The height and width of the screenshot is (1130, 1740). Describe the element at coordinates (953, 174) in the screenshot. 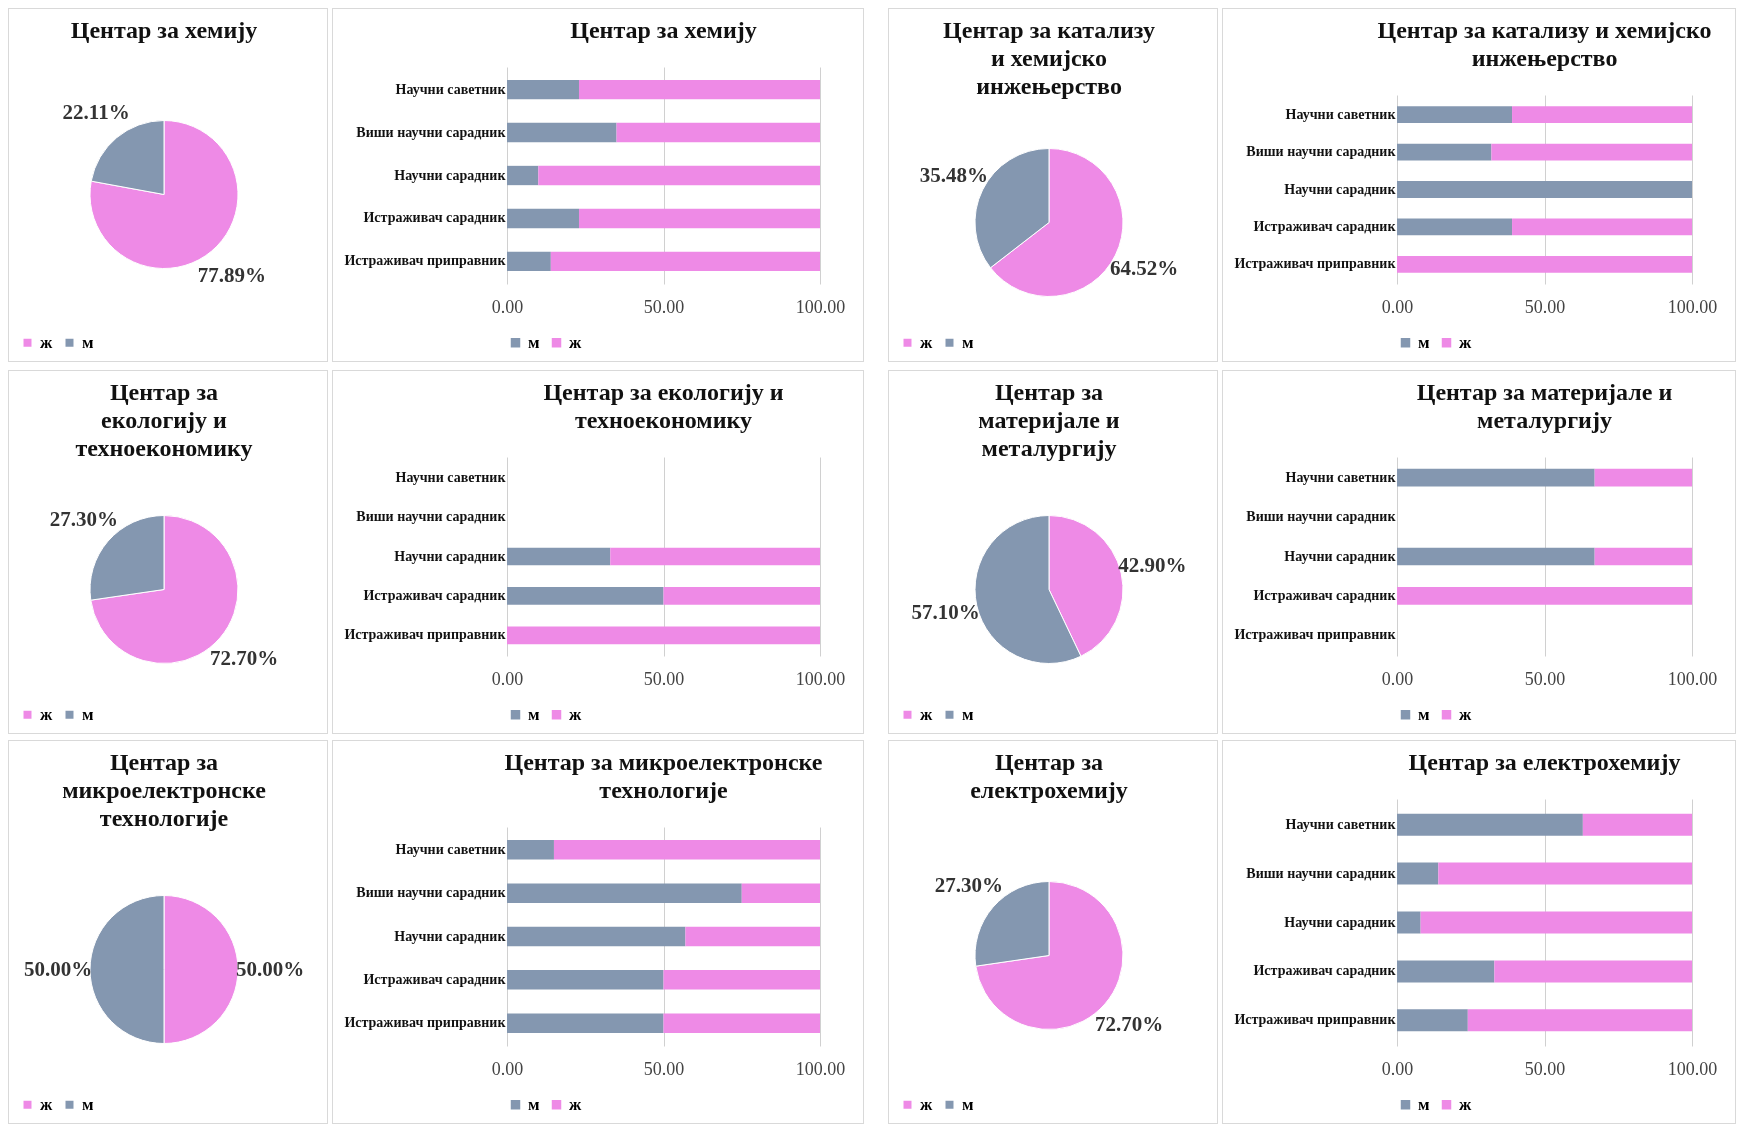

I see `data-label: 35.48%` at that location.